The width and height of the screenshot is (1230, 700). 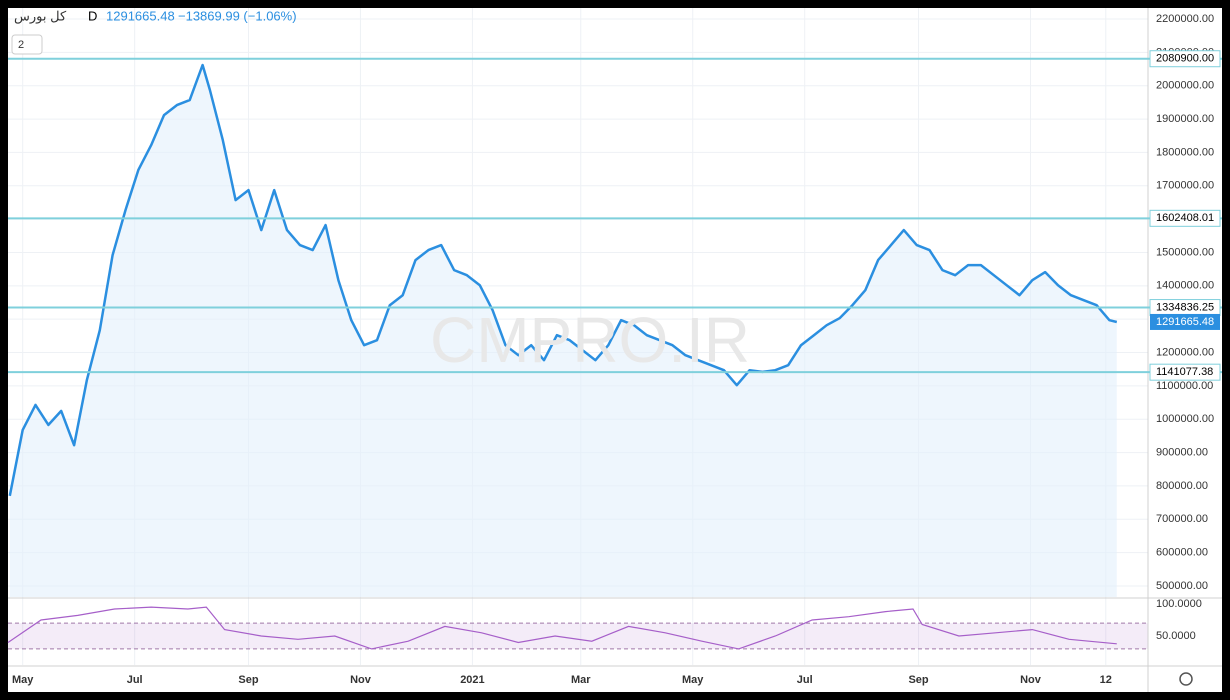 I want to click on x-tick-label: Mar, so click(x=581, y=680).